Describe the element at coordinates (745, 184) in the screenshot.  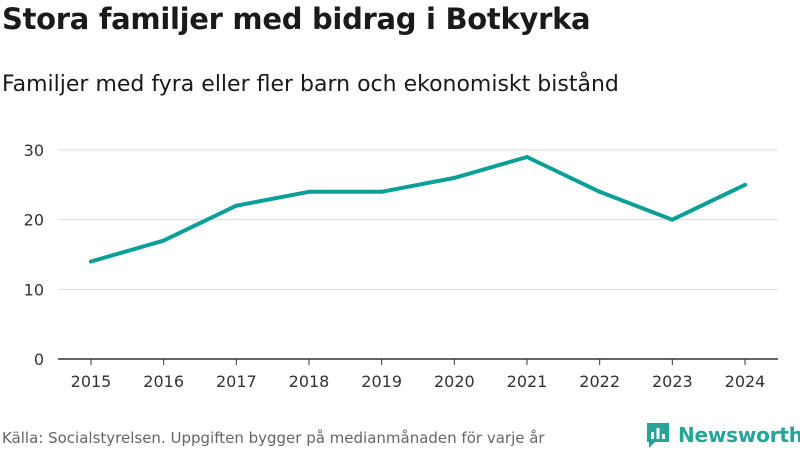
I see `data-point-2024` at that location.